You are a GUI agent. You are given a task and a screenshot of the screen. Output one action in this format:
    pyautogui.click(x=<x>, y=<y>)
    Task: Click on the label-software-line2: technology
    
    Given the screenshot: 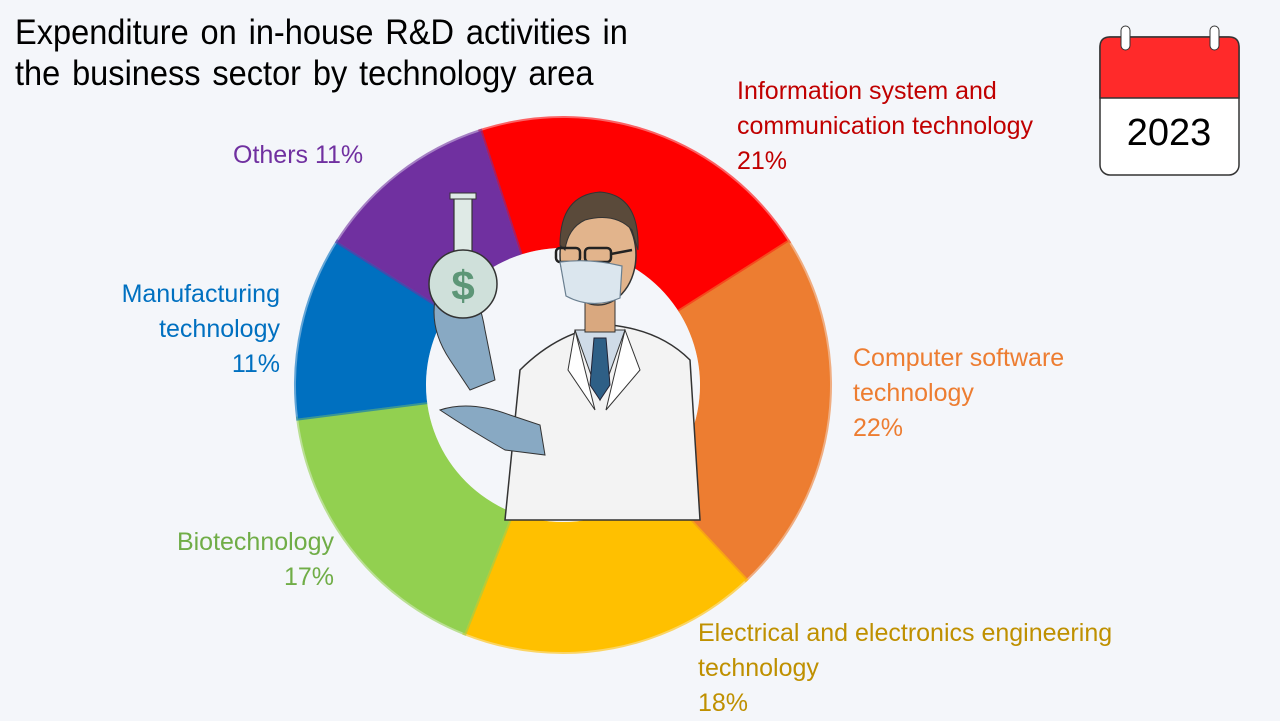 What is the action you would take?
    pyautogui.click(x=913, y=393)
    